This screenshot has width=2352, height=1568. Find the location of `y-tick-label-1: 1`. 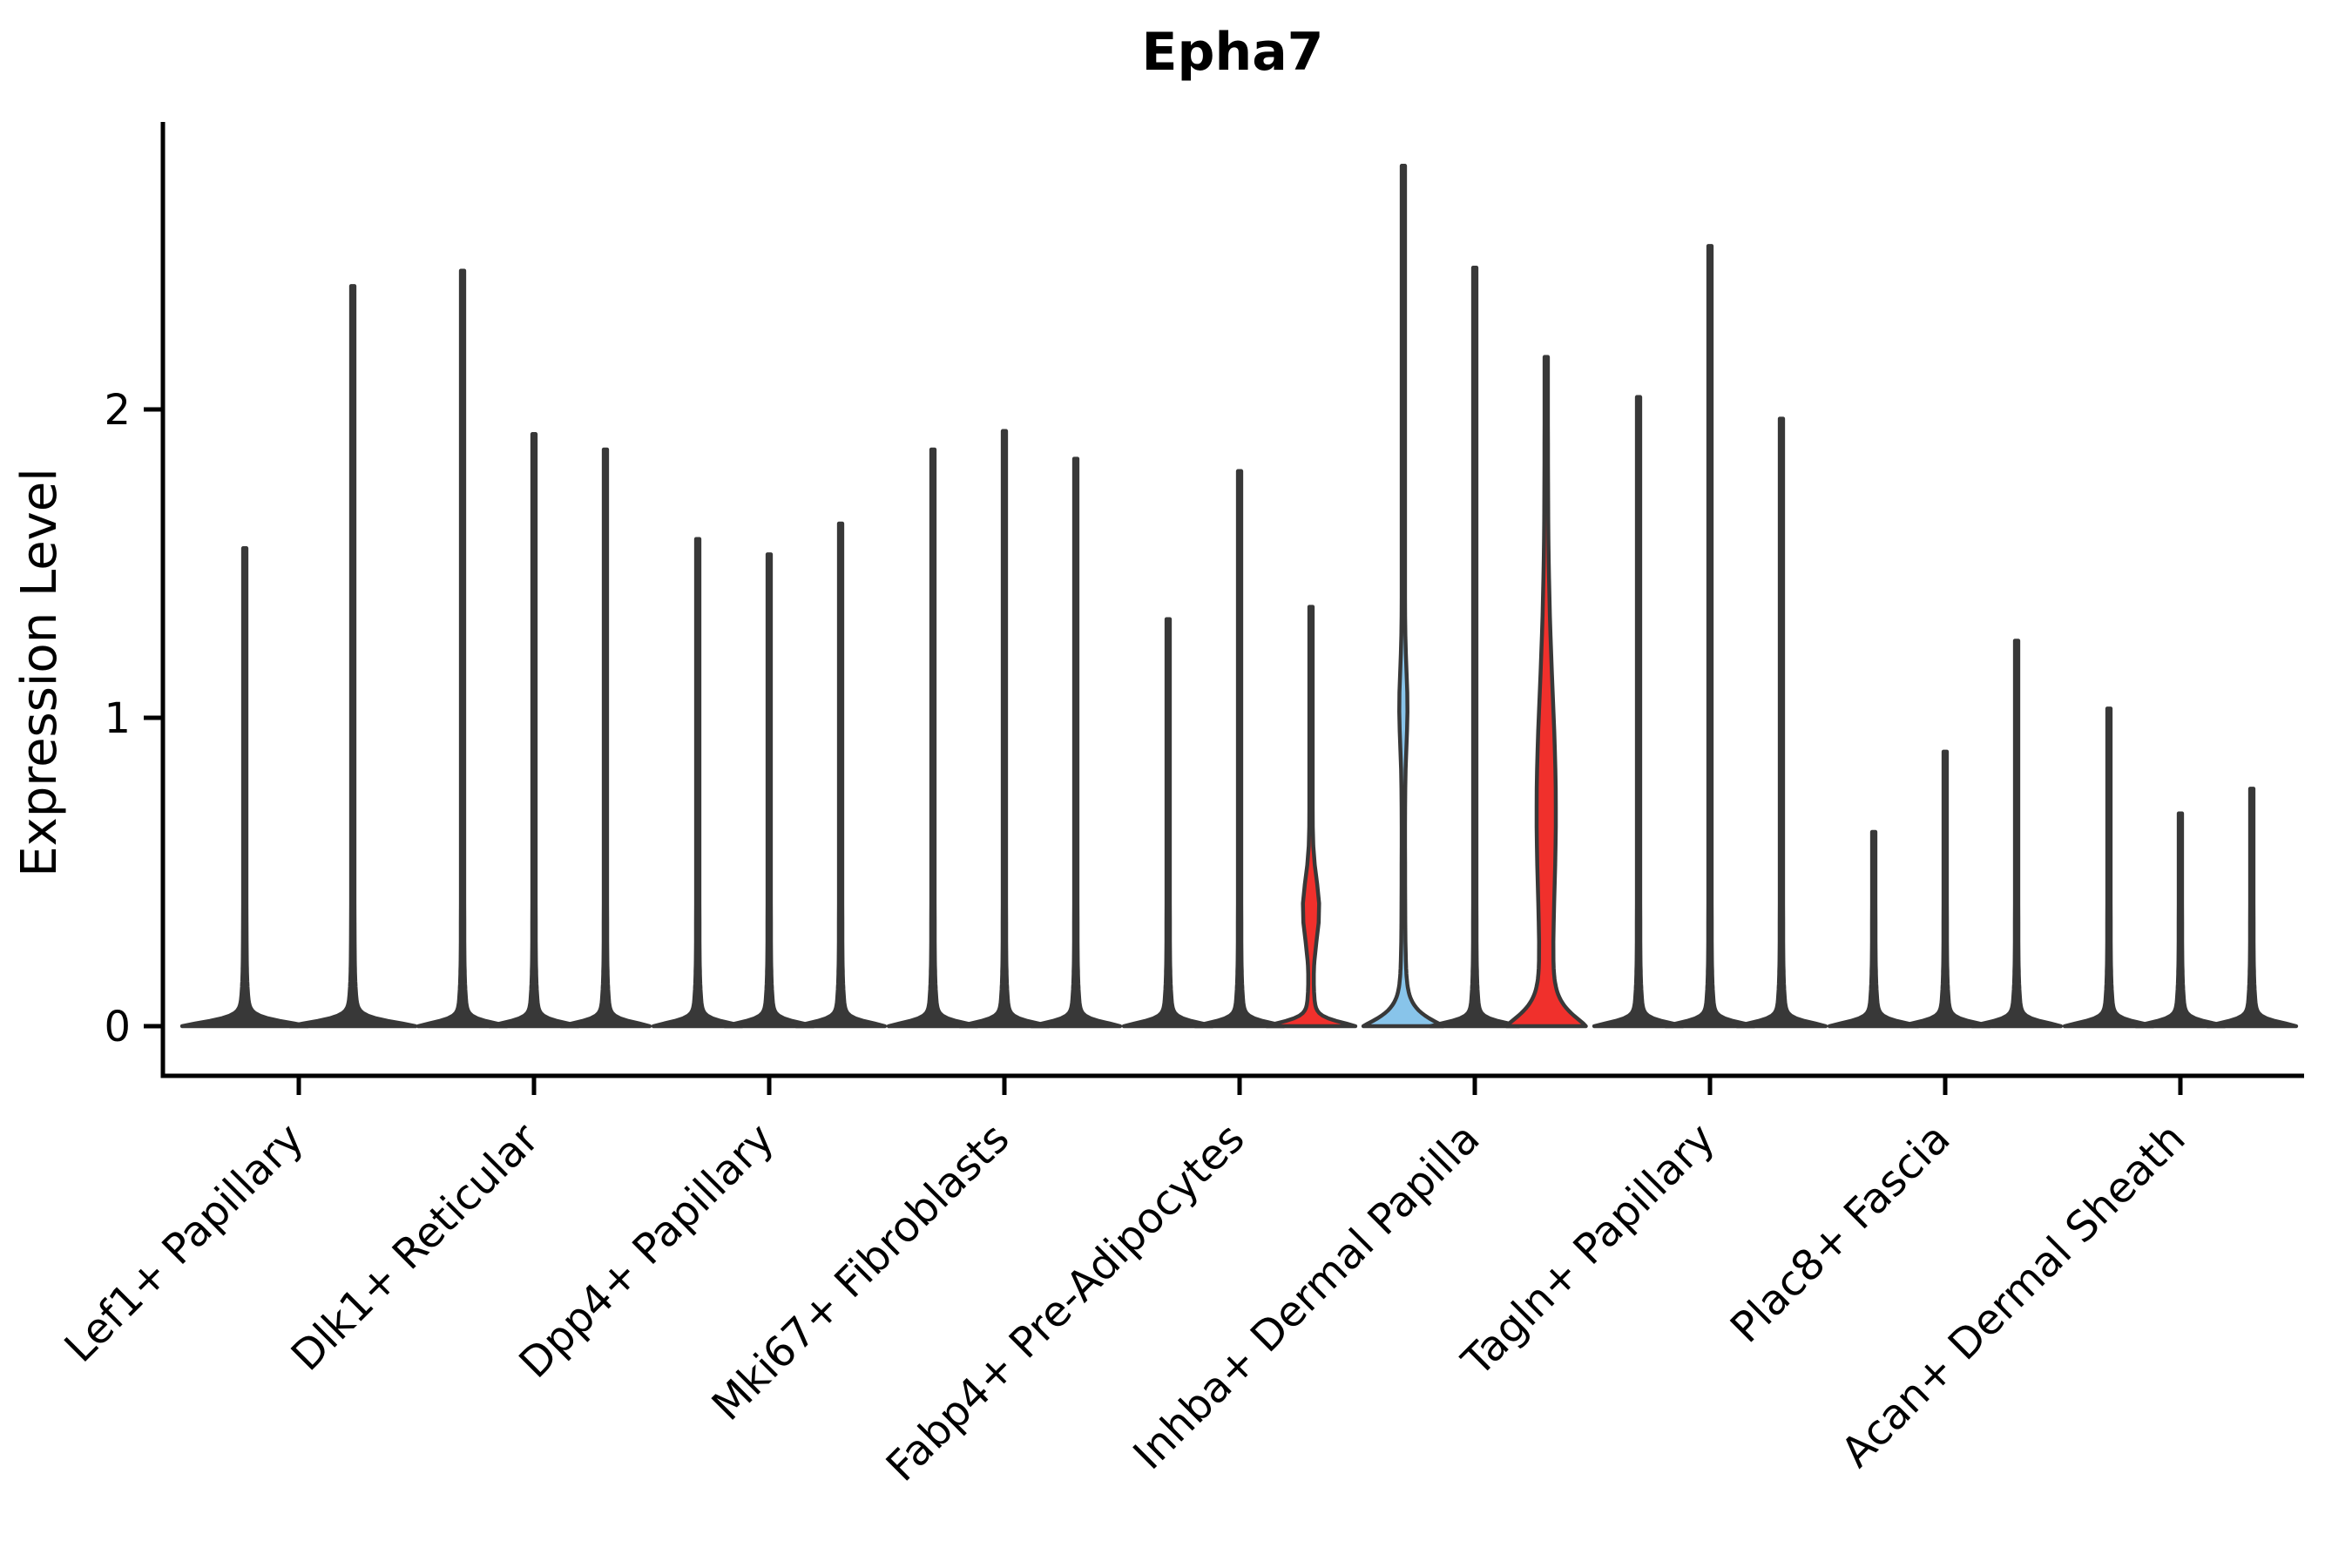

y-tick-label-1: 1 is located at coordinates (118, 718).